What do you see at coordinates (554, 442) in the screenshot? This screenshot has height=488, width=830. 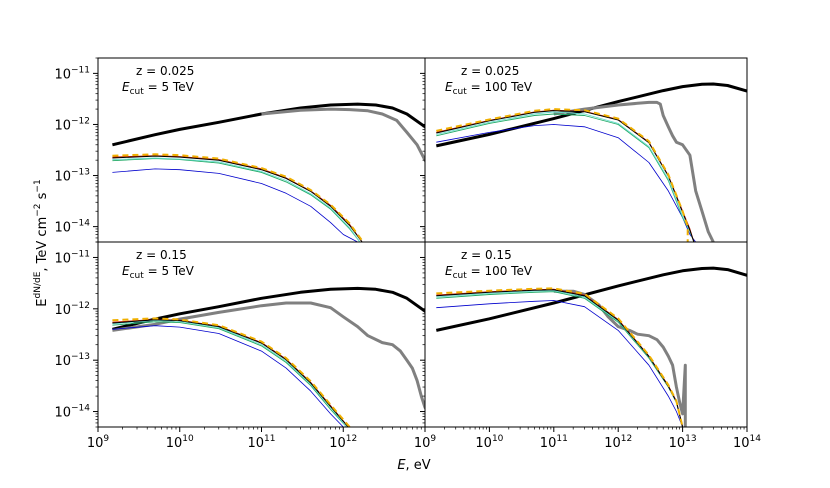 I see `x-tick-label: 1011` at bounding box center [554, 442].